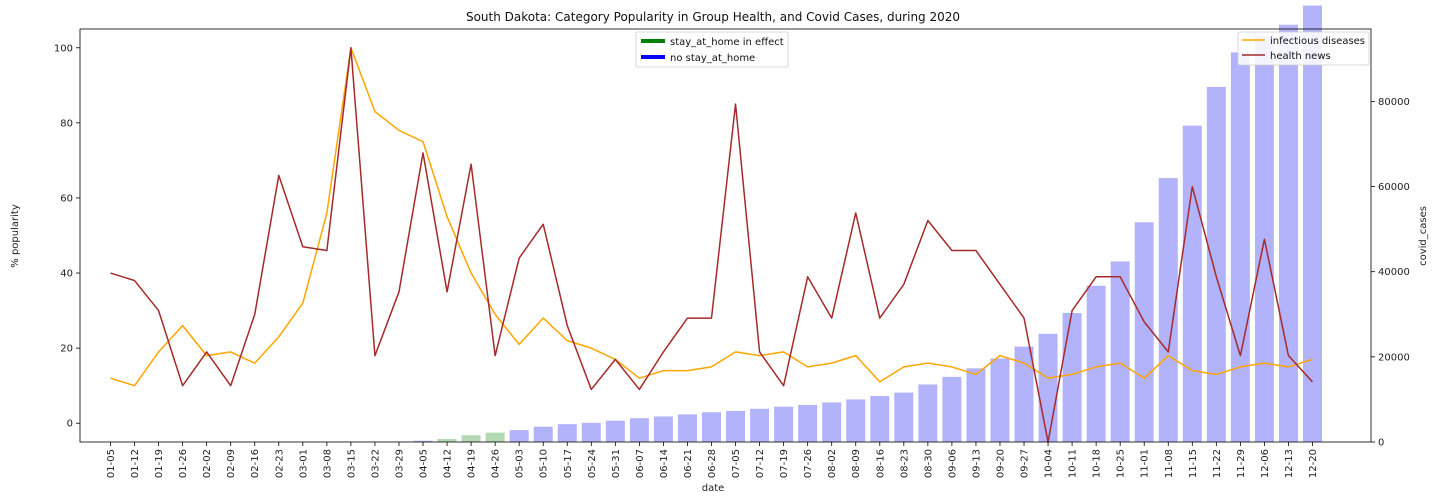 The image size is (1440, 504). What do you see at coordinates (520, 463) in the screenshot?
I see `x-tick-label: 05-03` at bounding box center [520, 463].